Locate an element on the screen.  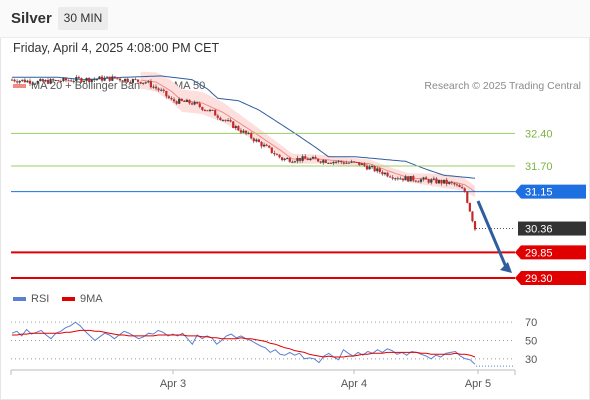
level-30-36-group: 30.36 is located at coordinates (531, 228).